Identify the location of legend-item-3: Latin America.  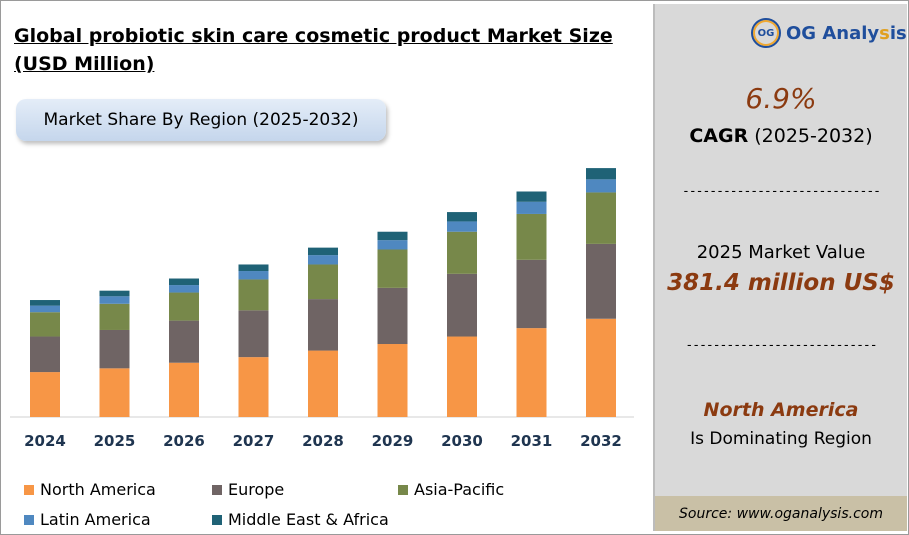
(87, 519).